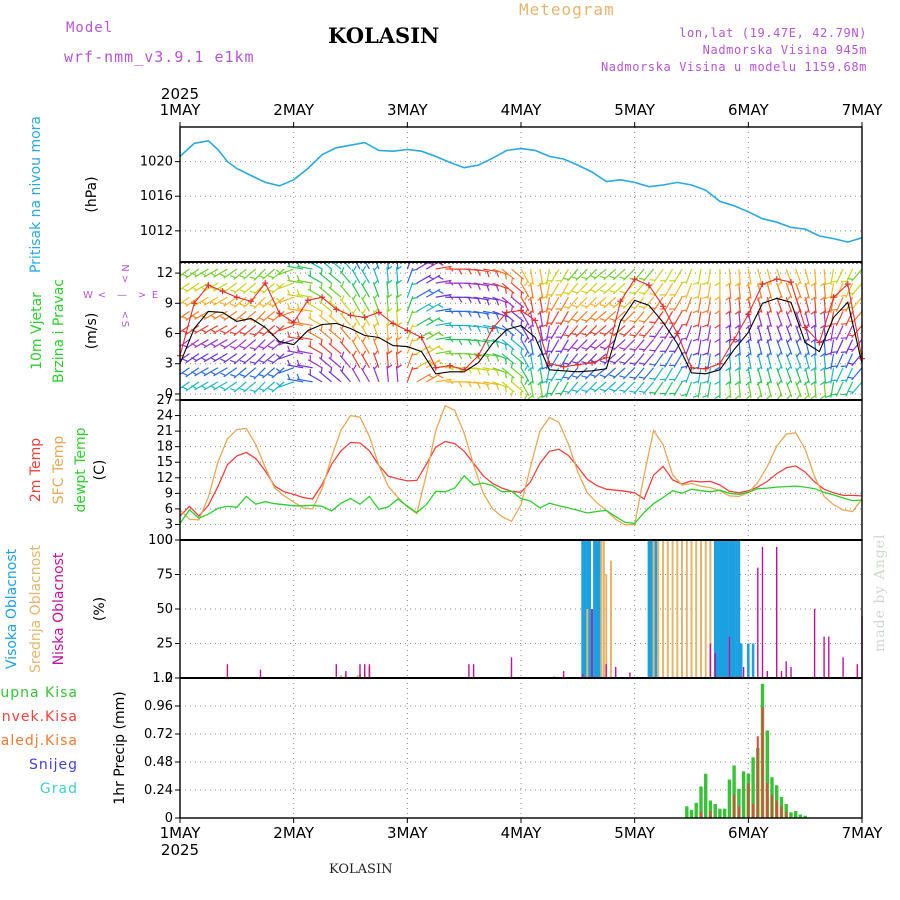 The image size is (900, 900). I want to click on compass-arrow: <, so click(102, 295).